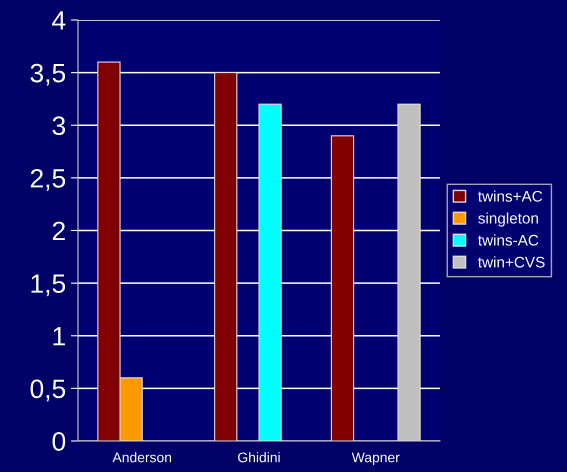 This screenshot has height=472, width=567. I want to click on y-tick-label: 4, so click(59, 20).